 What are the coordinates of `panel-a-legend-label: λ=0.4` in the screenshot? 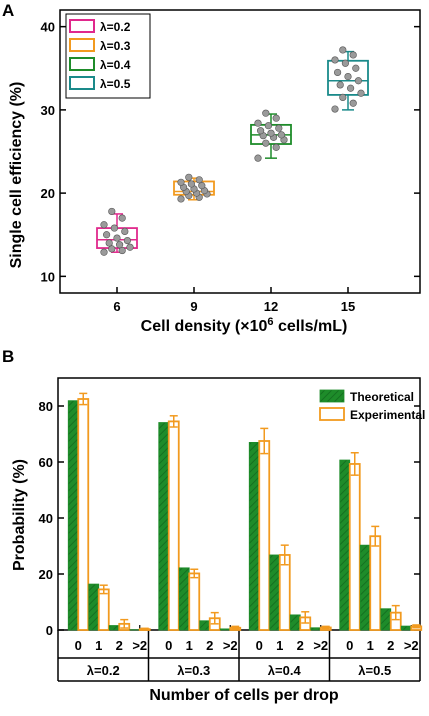 It's located at (115, 65).